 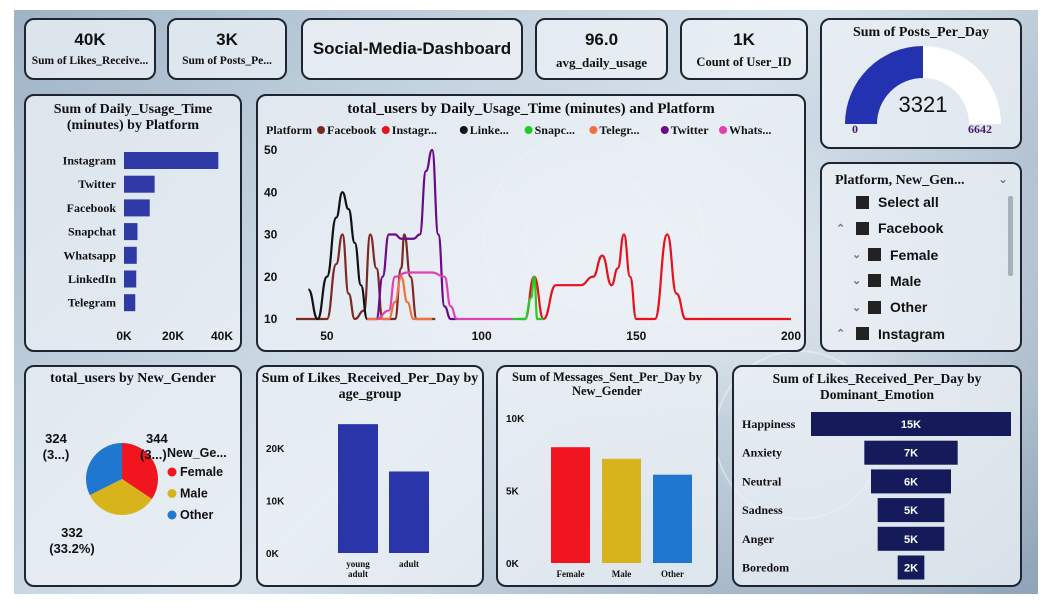 What do you see at coordinates (513, 492) in the screenshot?
I see `y-tick-label: 5K` at bounding box center [513, 492].